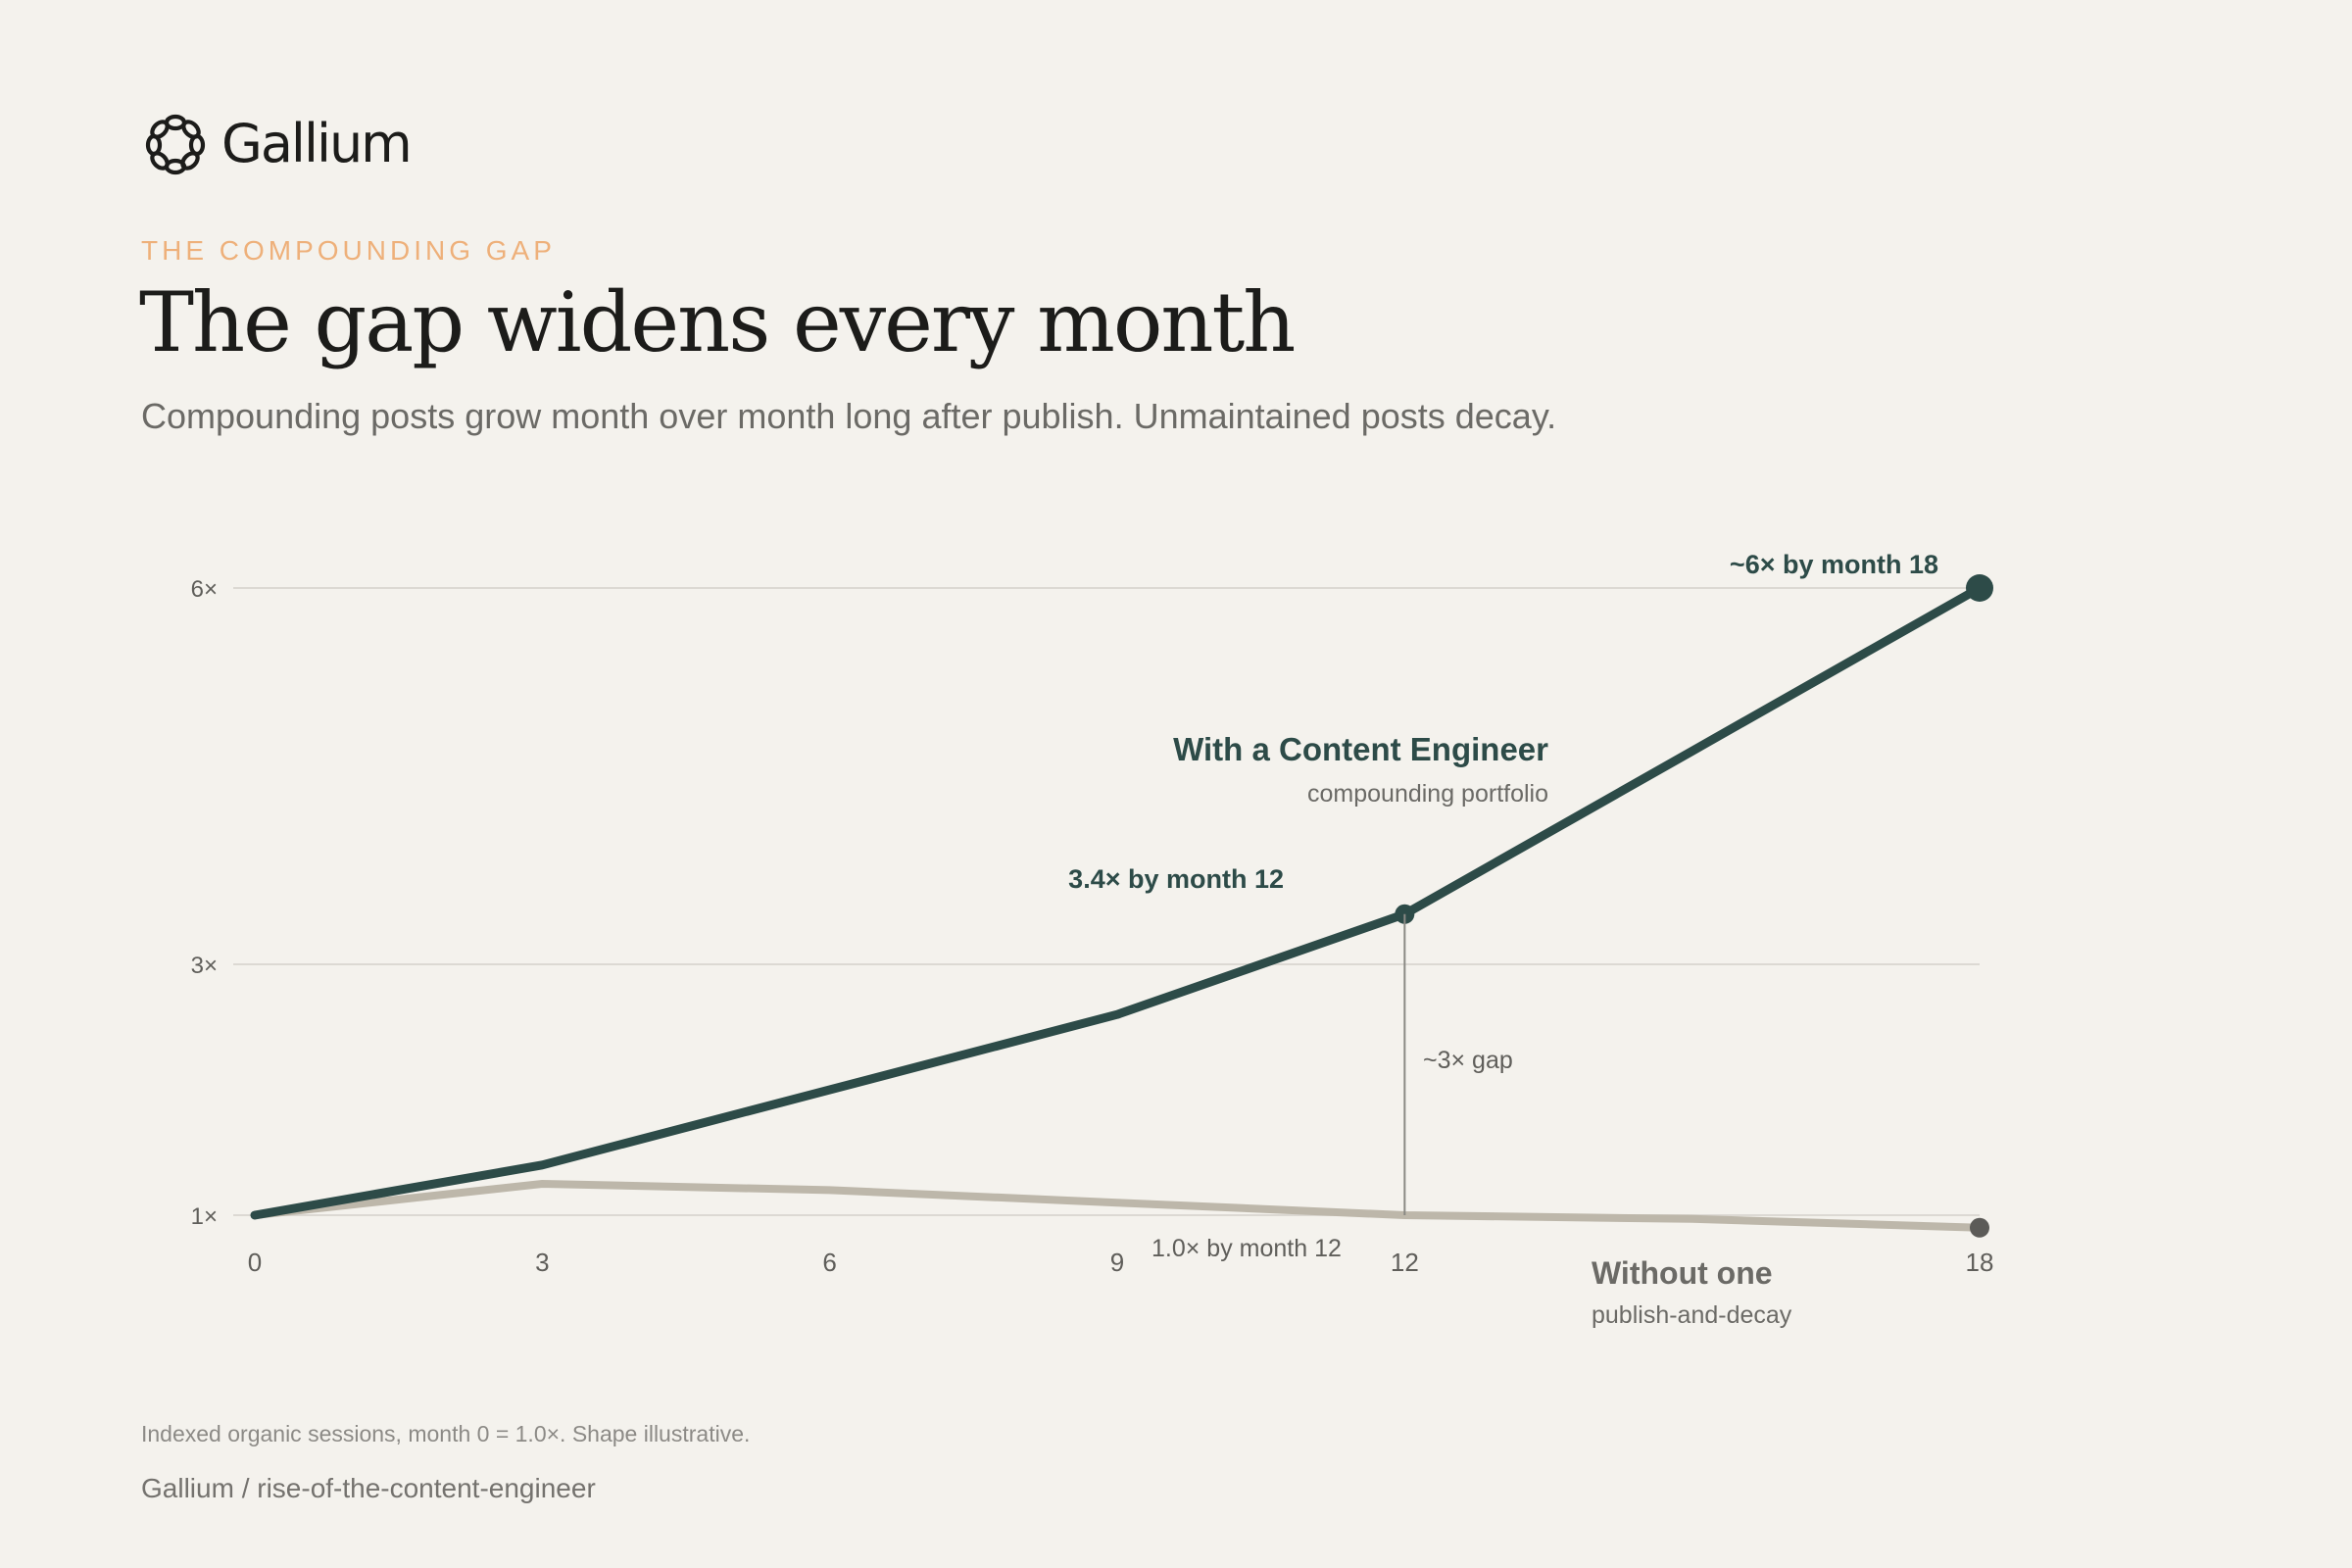 The image size is (2352, 1568). What do you see at coordinates (1468, 1060) in the screenshot?
I see `gap-label: ~3× gap` at bounding box center [1468, 1060].